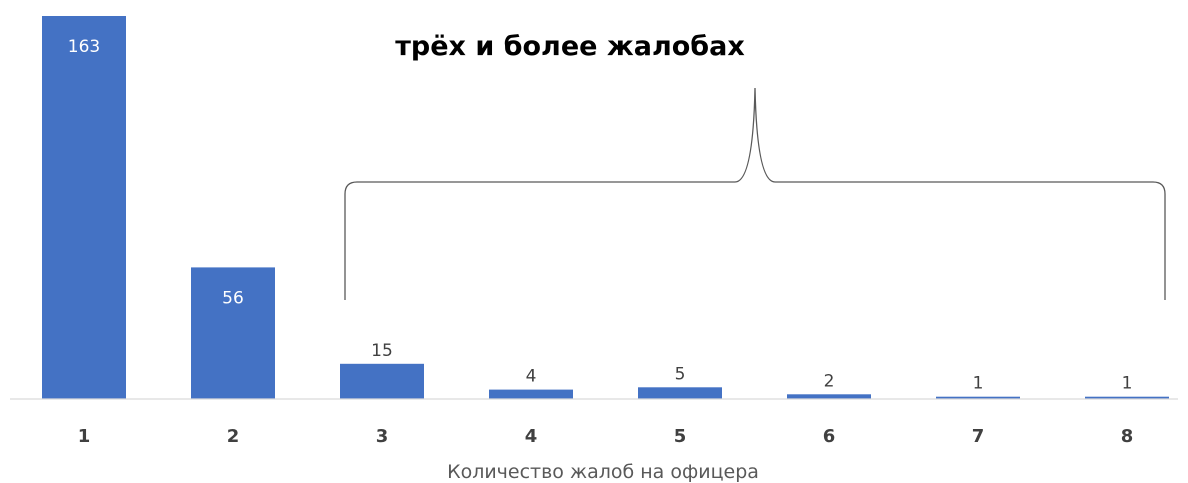 The image size is (1188, 483). Describe the element at coordinates (680, 436) in the screenshot. I see `x-tick-label-5: 5` at that location.